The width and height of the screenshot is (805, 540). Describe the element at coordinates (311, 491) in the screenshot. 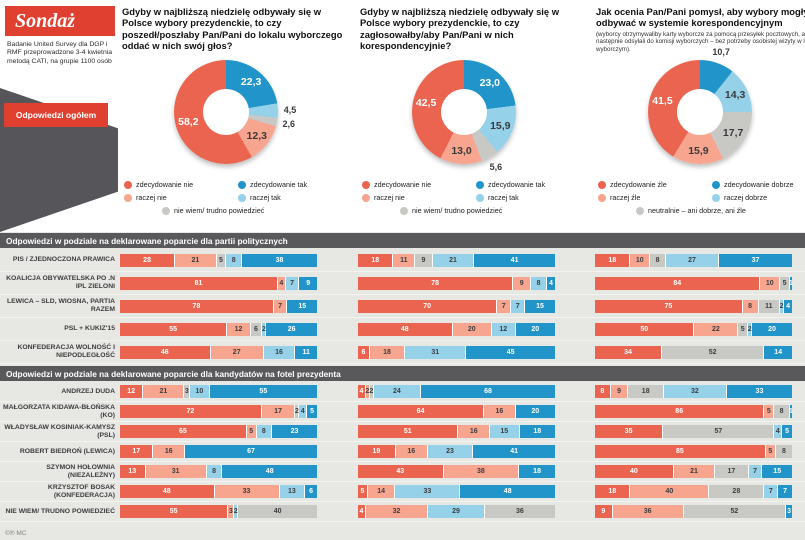

I see `bar-segment: 6` at that location.